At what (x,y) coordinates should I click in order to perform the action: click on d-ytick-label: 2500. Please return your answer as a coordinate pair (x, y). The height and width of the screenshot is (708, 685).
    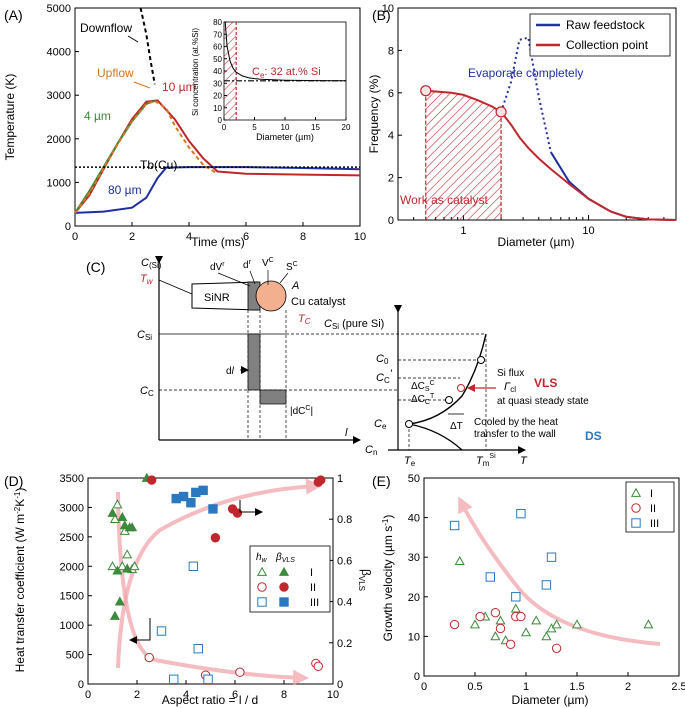
    Looking at the image, I should click on (72, 538).